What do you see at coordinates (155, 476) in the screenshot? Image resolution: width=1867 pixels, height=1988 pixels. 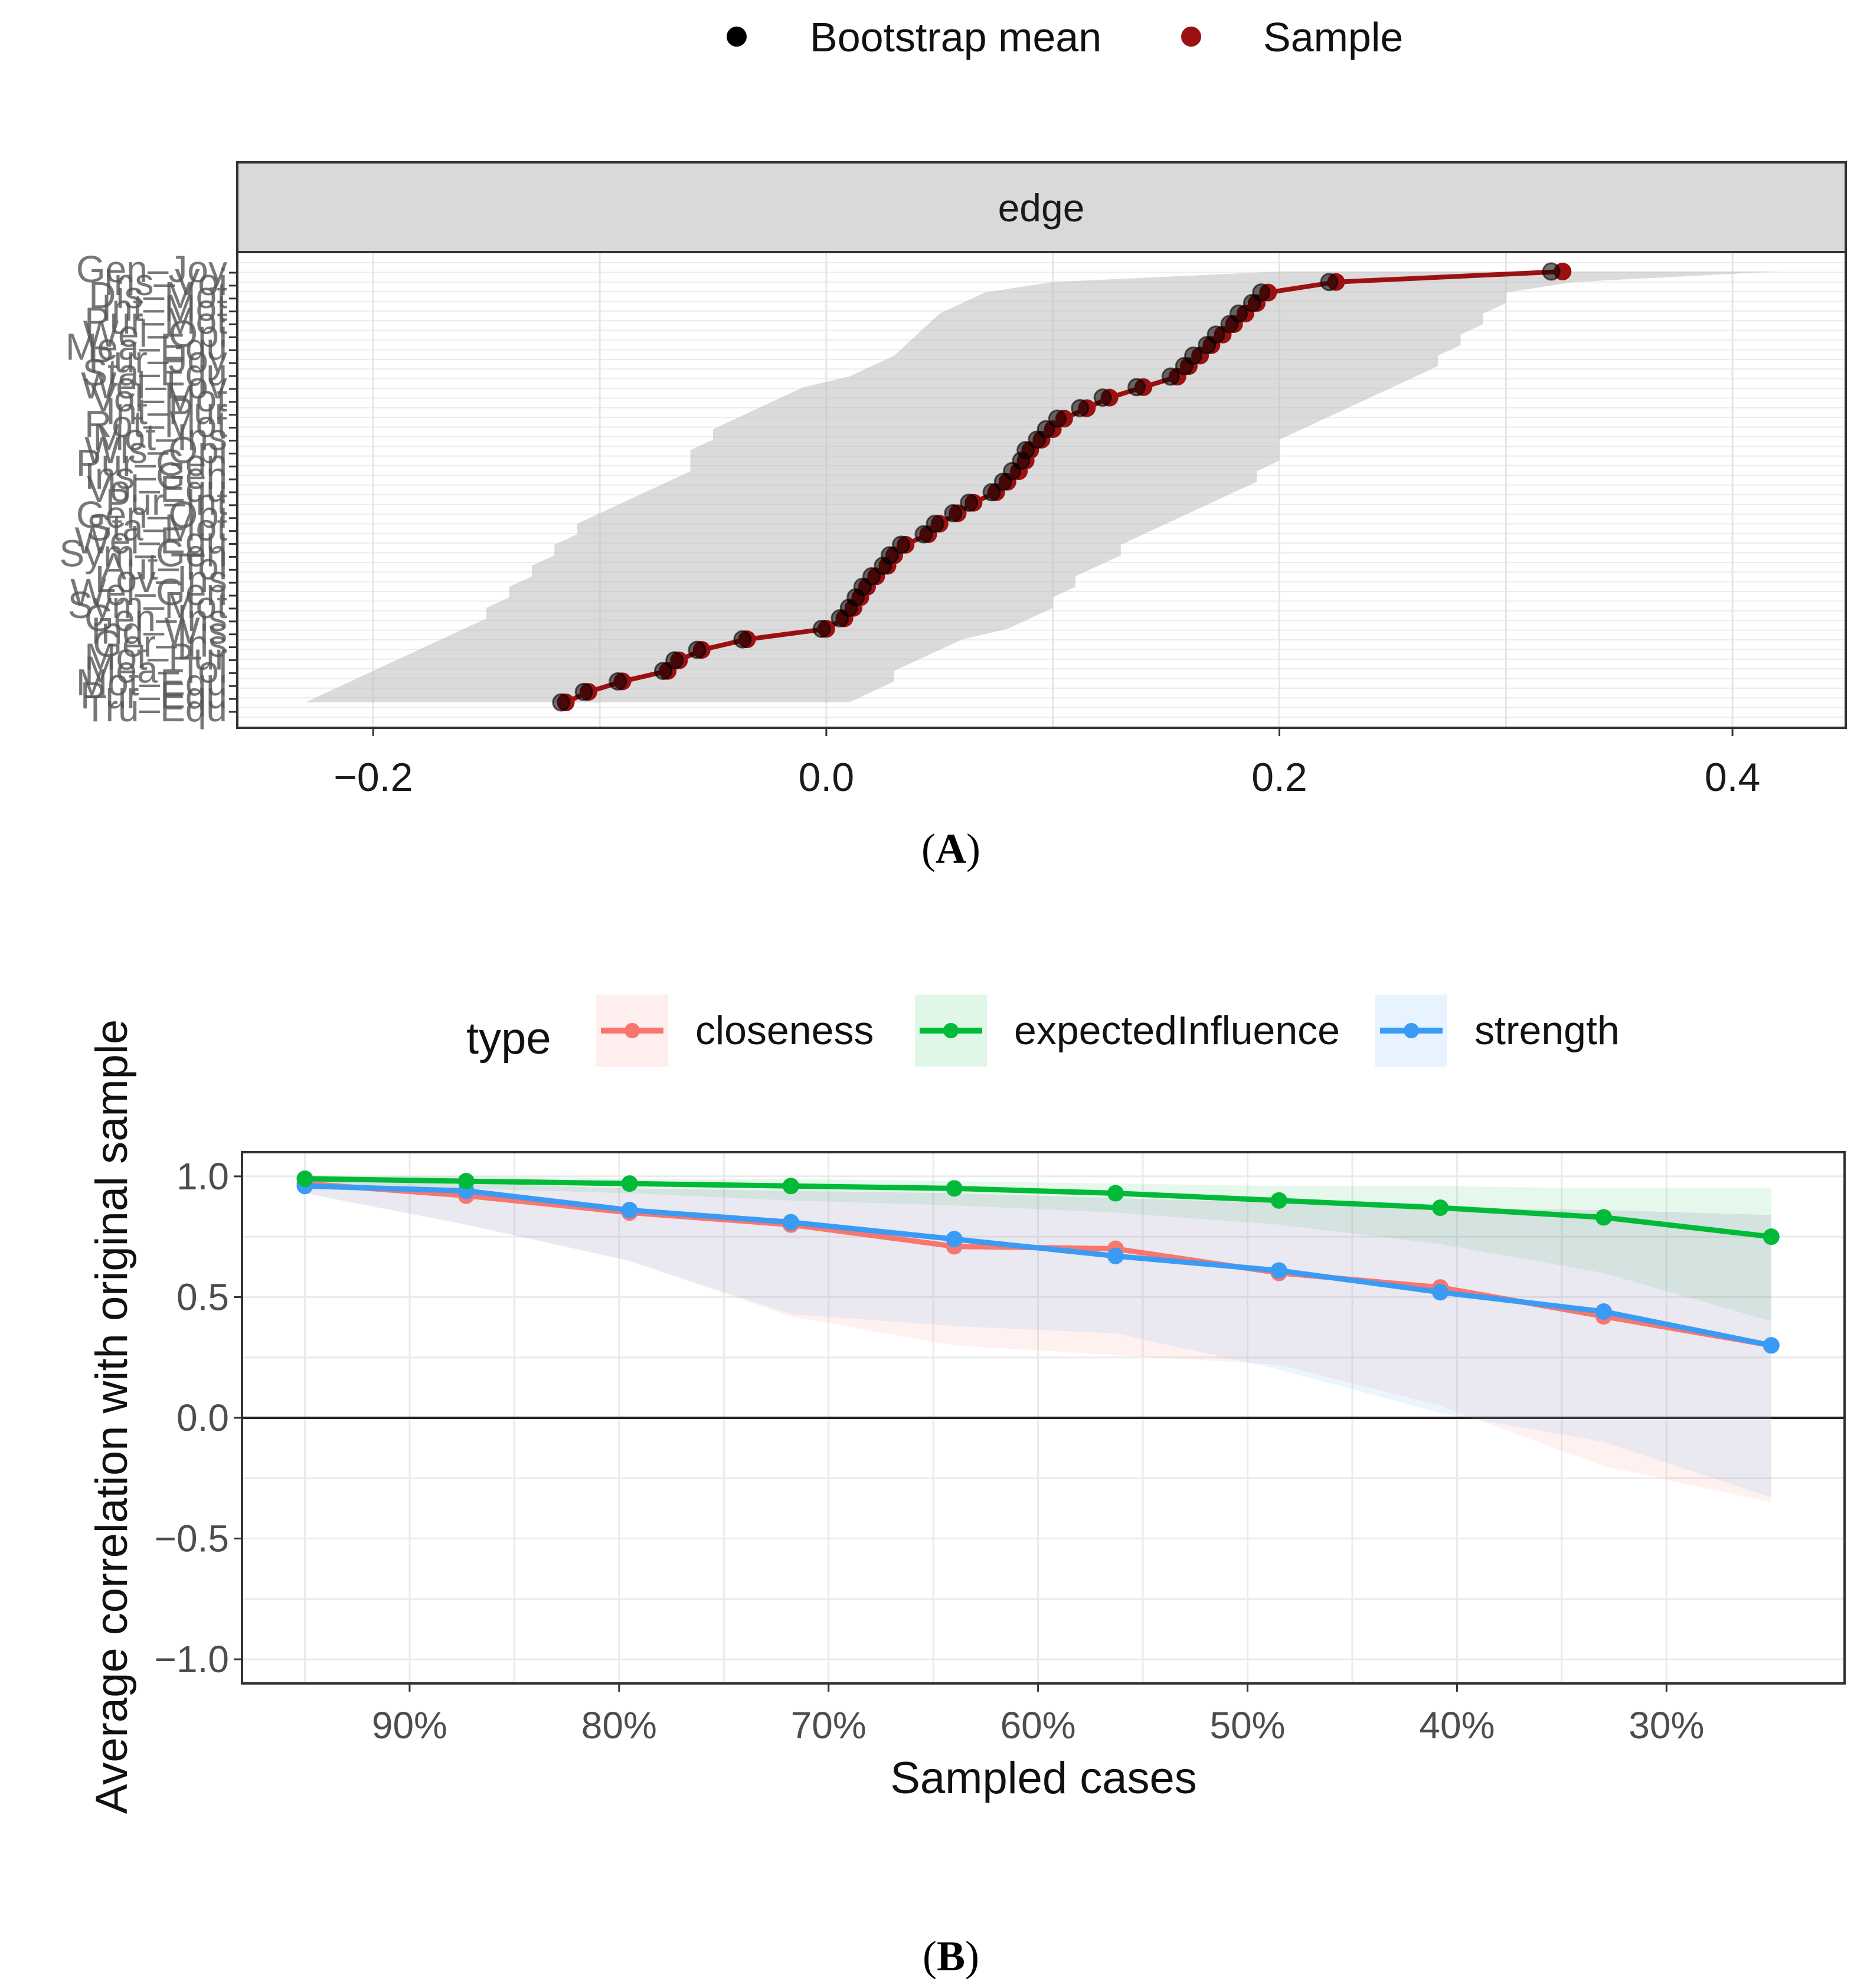 I see `edge-label: Ins–Gen` at bounding box center [155, 476].